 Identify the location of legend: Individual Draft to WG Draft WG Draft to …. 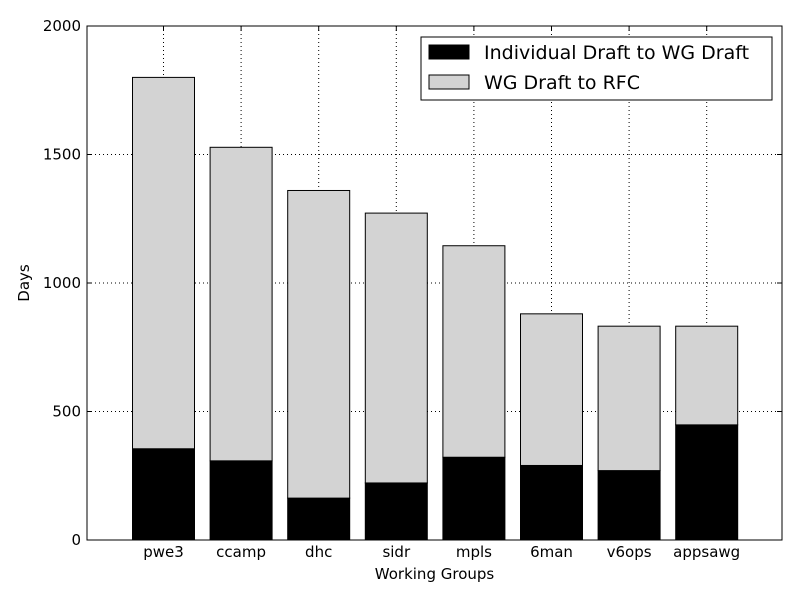
(596, 68).